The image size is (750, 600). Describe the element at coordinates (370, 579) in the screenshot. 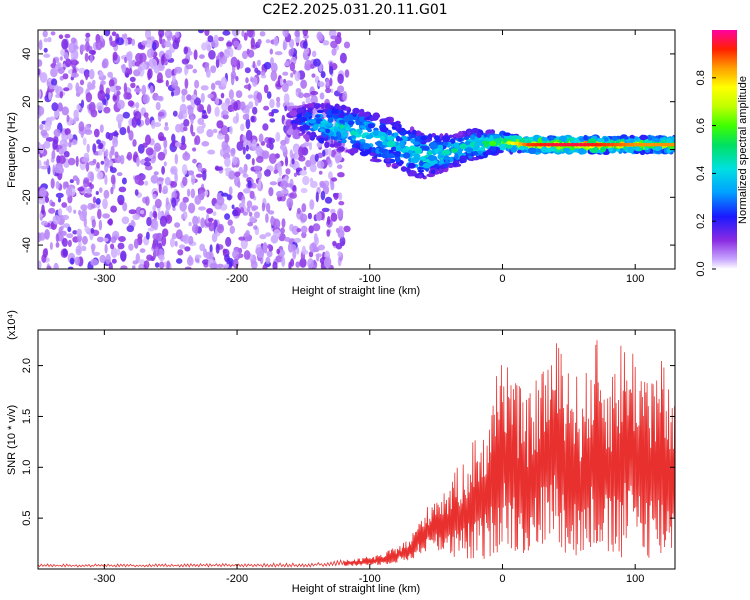

I see `snr-x-tick-label: -100` at that location.